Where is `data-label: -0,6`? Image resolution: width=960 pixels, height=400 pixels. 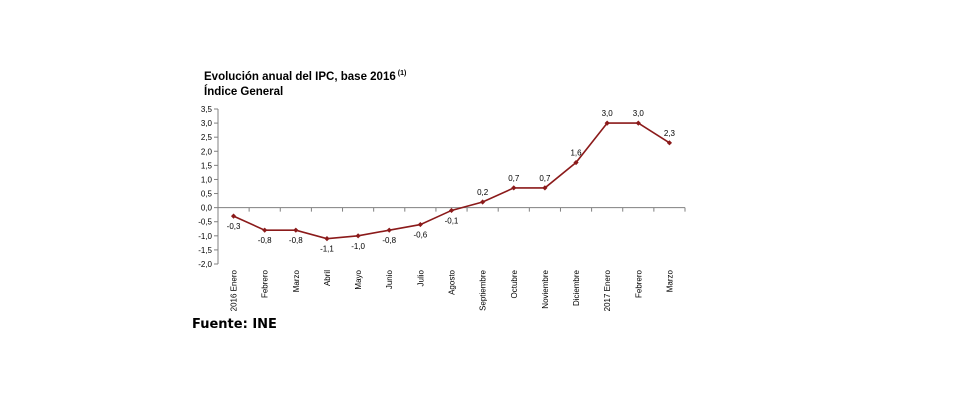
data-label: -0,6 is located at coordinates (420, 235).